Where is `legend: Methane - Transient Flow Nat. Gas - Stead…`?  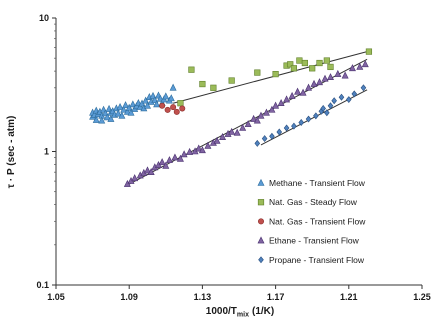
legend: Methane - Transient Flow Nat. Gas - Stead… is located at coordinates (311, 221).